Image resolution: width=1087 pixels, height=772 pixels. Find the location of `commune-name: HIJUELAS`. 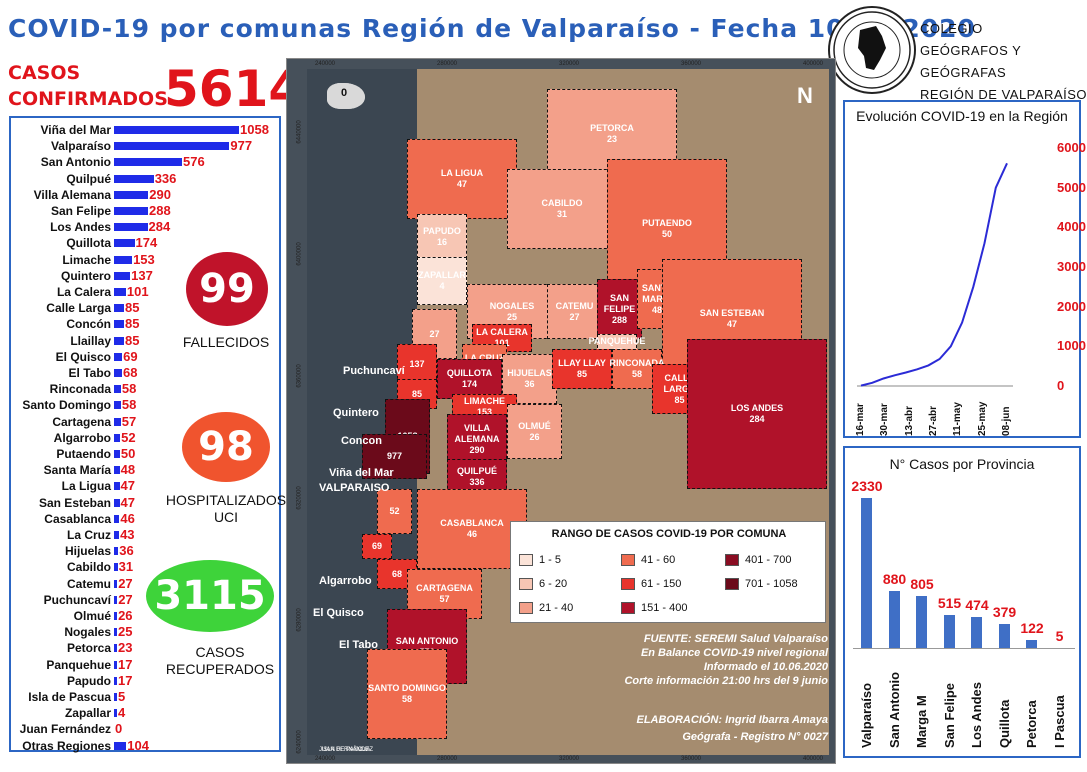

commune-name: HIJUELAS is located at coordinates (529, 373).